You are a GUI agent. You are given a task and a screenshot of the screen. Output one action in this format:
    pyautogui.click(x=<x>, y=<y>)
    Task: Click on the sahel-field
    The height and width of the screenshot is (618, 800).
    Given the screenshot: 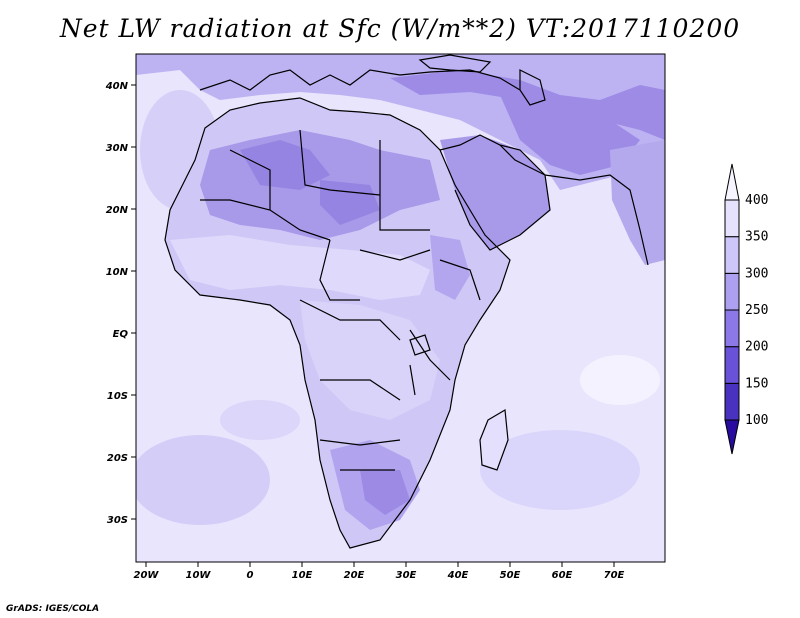 What is the action you would take?
    pyautogui.click(x=300, y=267)
    